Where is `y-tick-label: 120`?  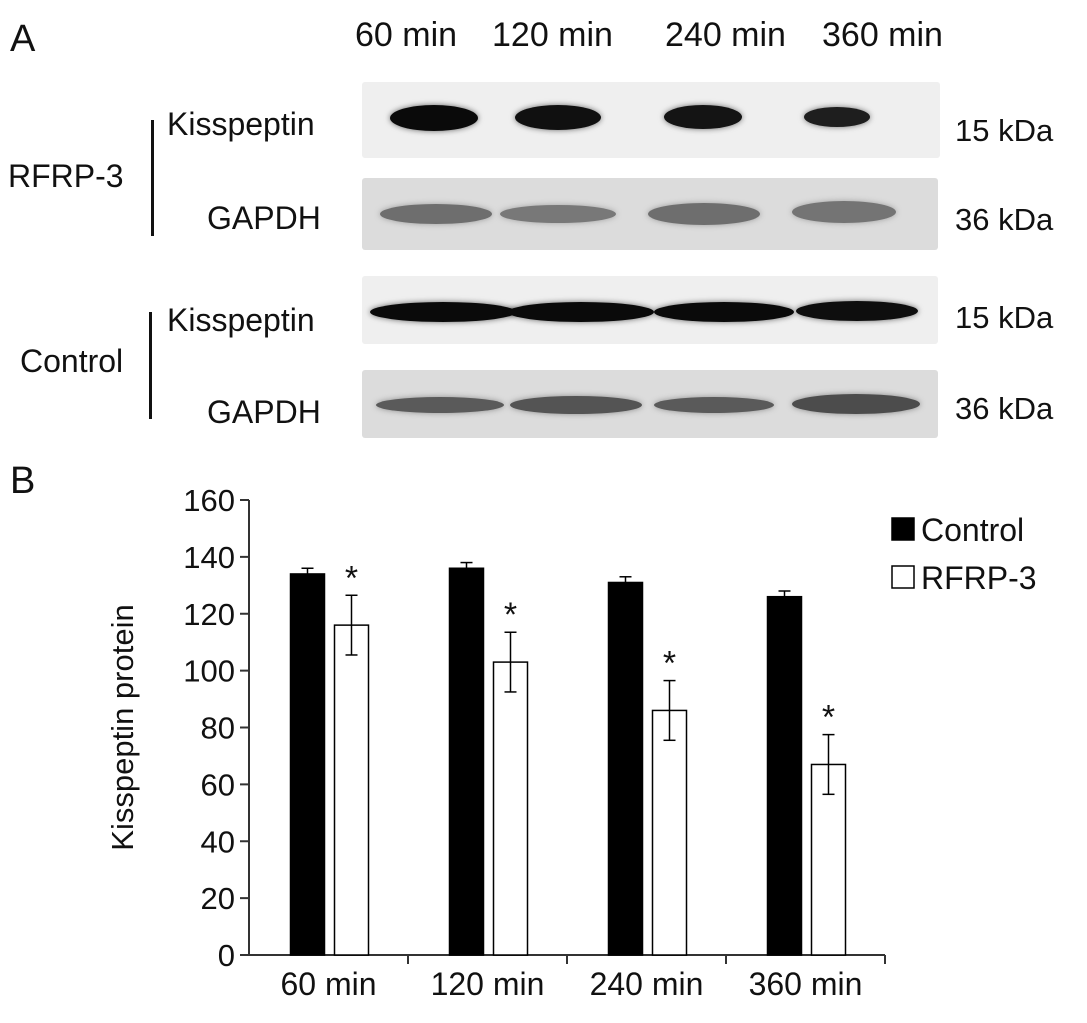
y-tick-label: 120 is located at coordinates (209, 614).